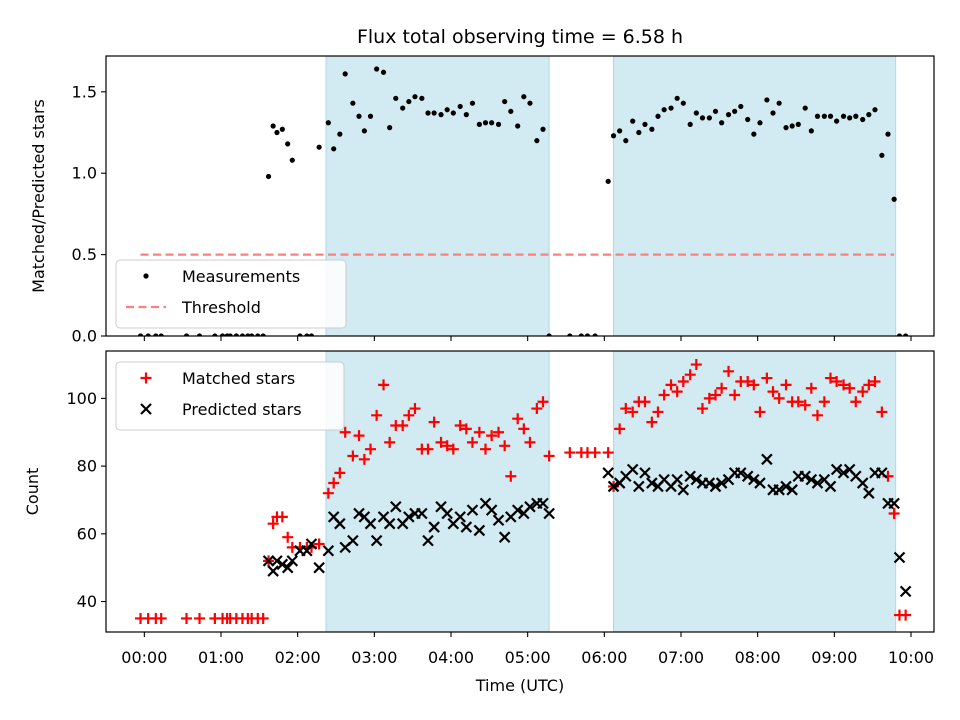 This screenshot has width=960, height=720. Describe the element at coordinates (32, 492) in the screenshot. I see `y-axis-label: Count` at that location.